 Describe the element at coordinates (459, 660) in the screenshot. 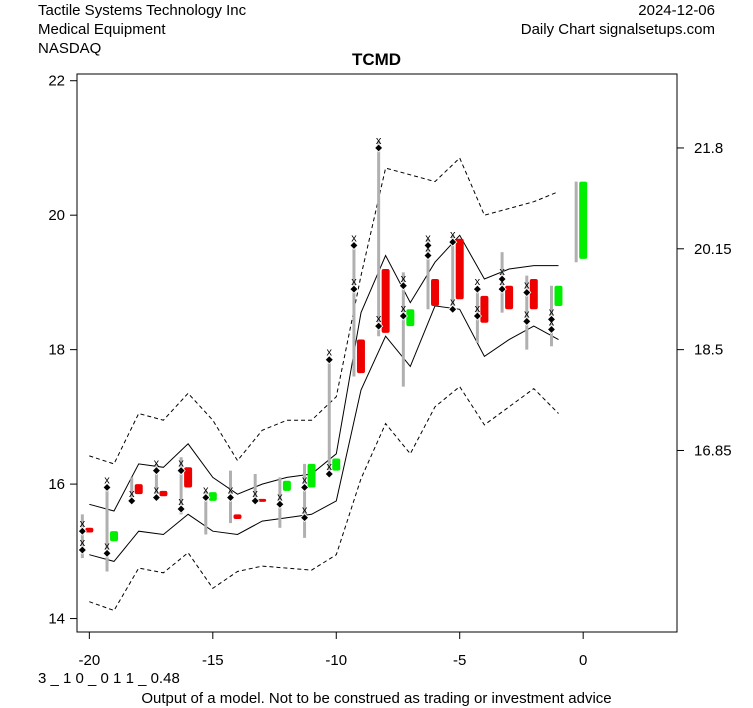

I see `x-tick-label: -5` at that location.